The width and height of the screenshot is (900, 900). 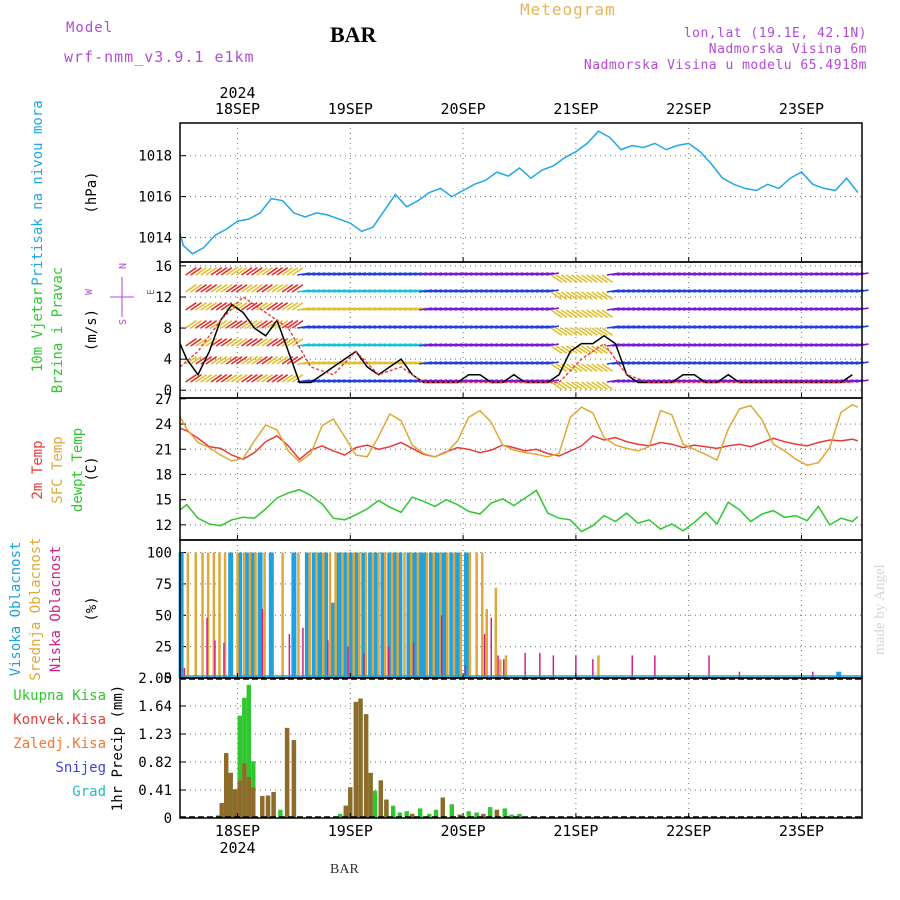 I want to click on top-day-label: 19SEP, so click(x=350, y=109).